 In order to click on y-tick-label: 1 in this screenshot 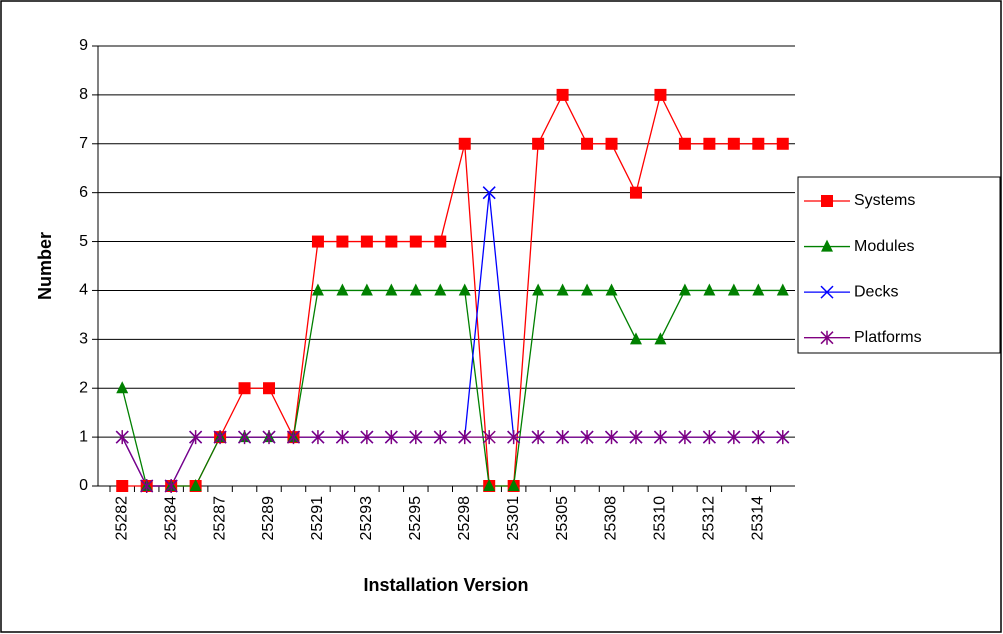, I will do `click(83, 436)`.